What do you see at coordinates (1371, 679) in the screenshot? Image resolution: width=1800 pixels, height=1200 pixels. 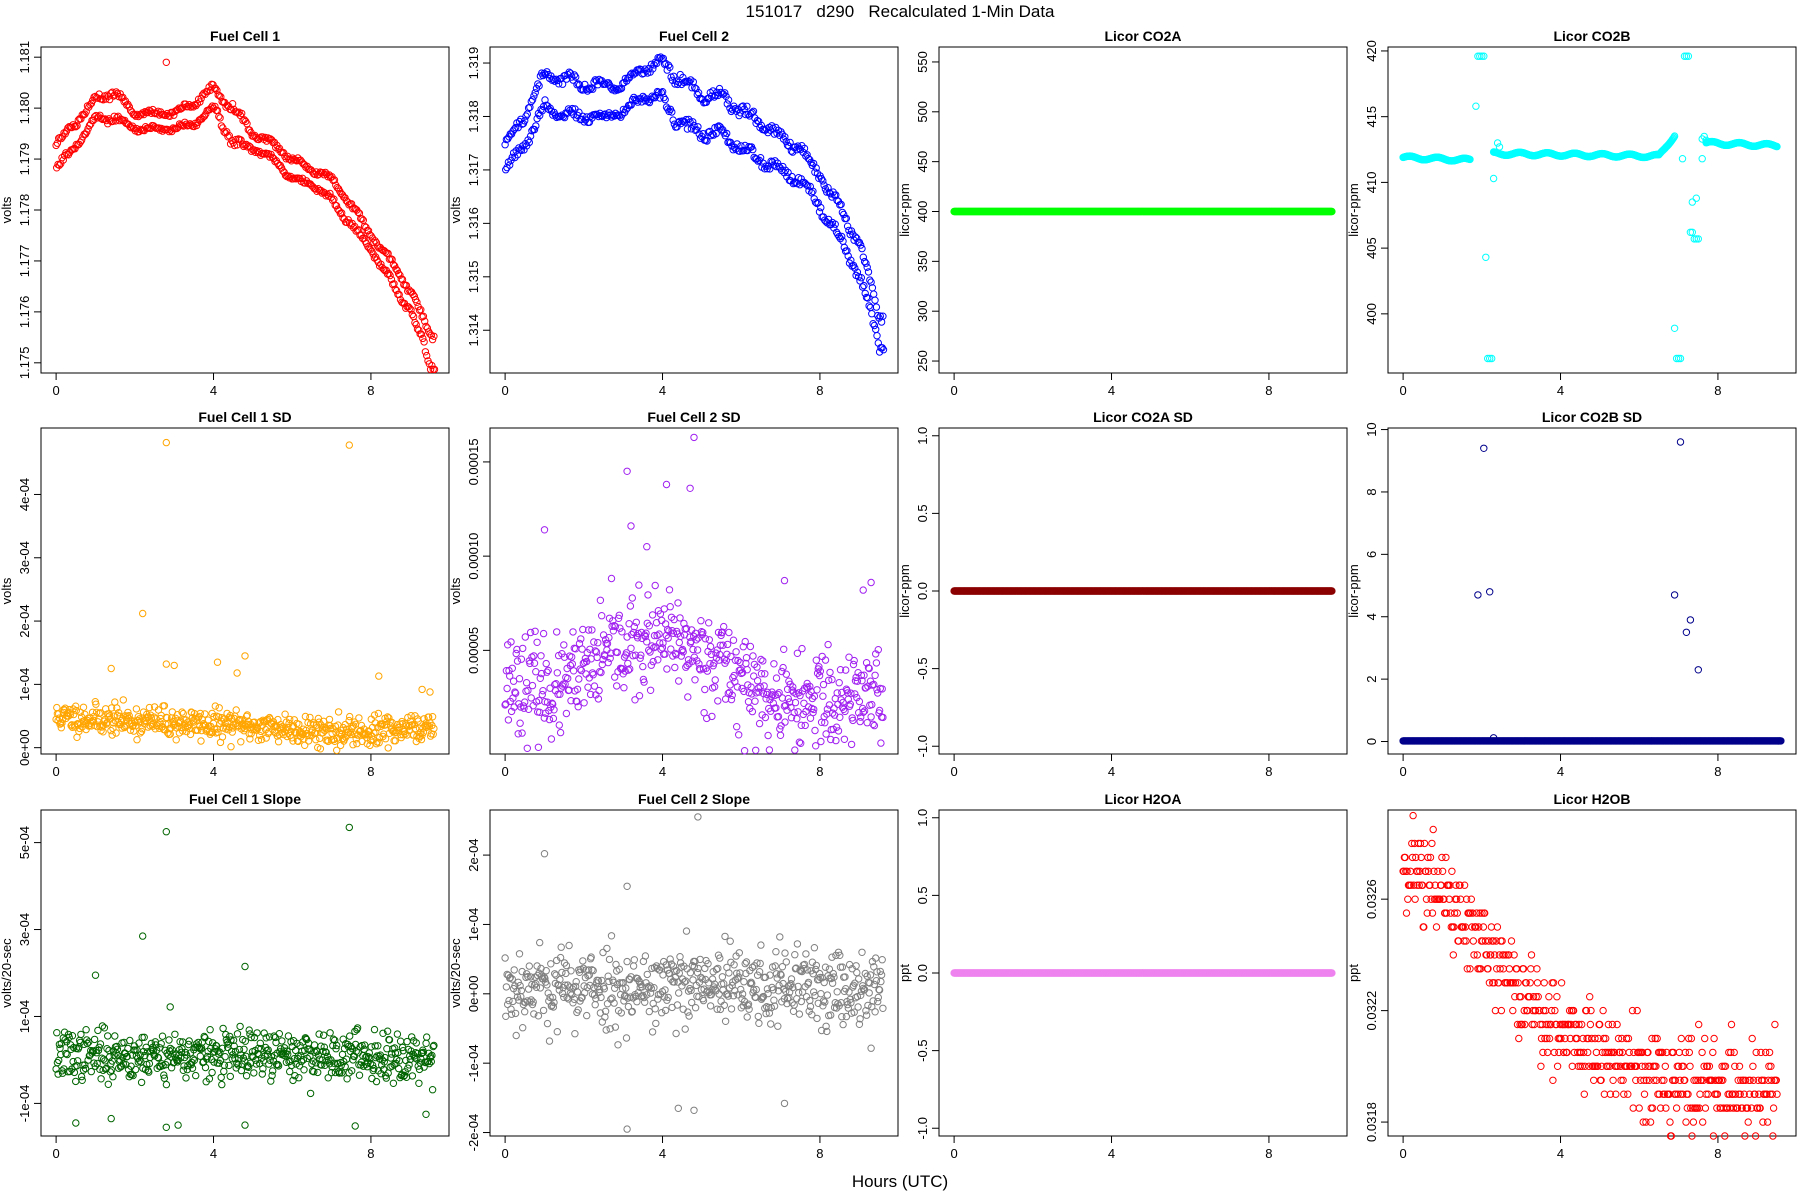 I see `y-tick-label: 2` at bounding box center [1371, 679].